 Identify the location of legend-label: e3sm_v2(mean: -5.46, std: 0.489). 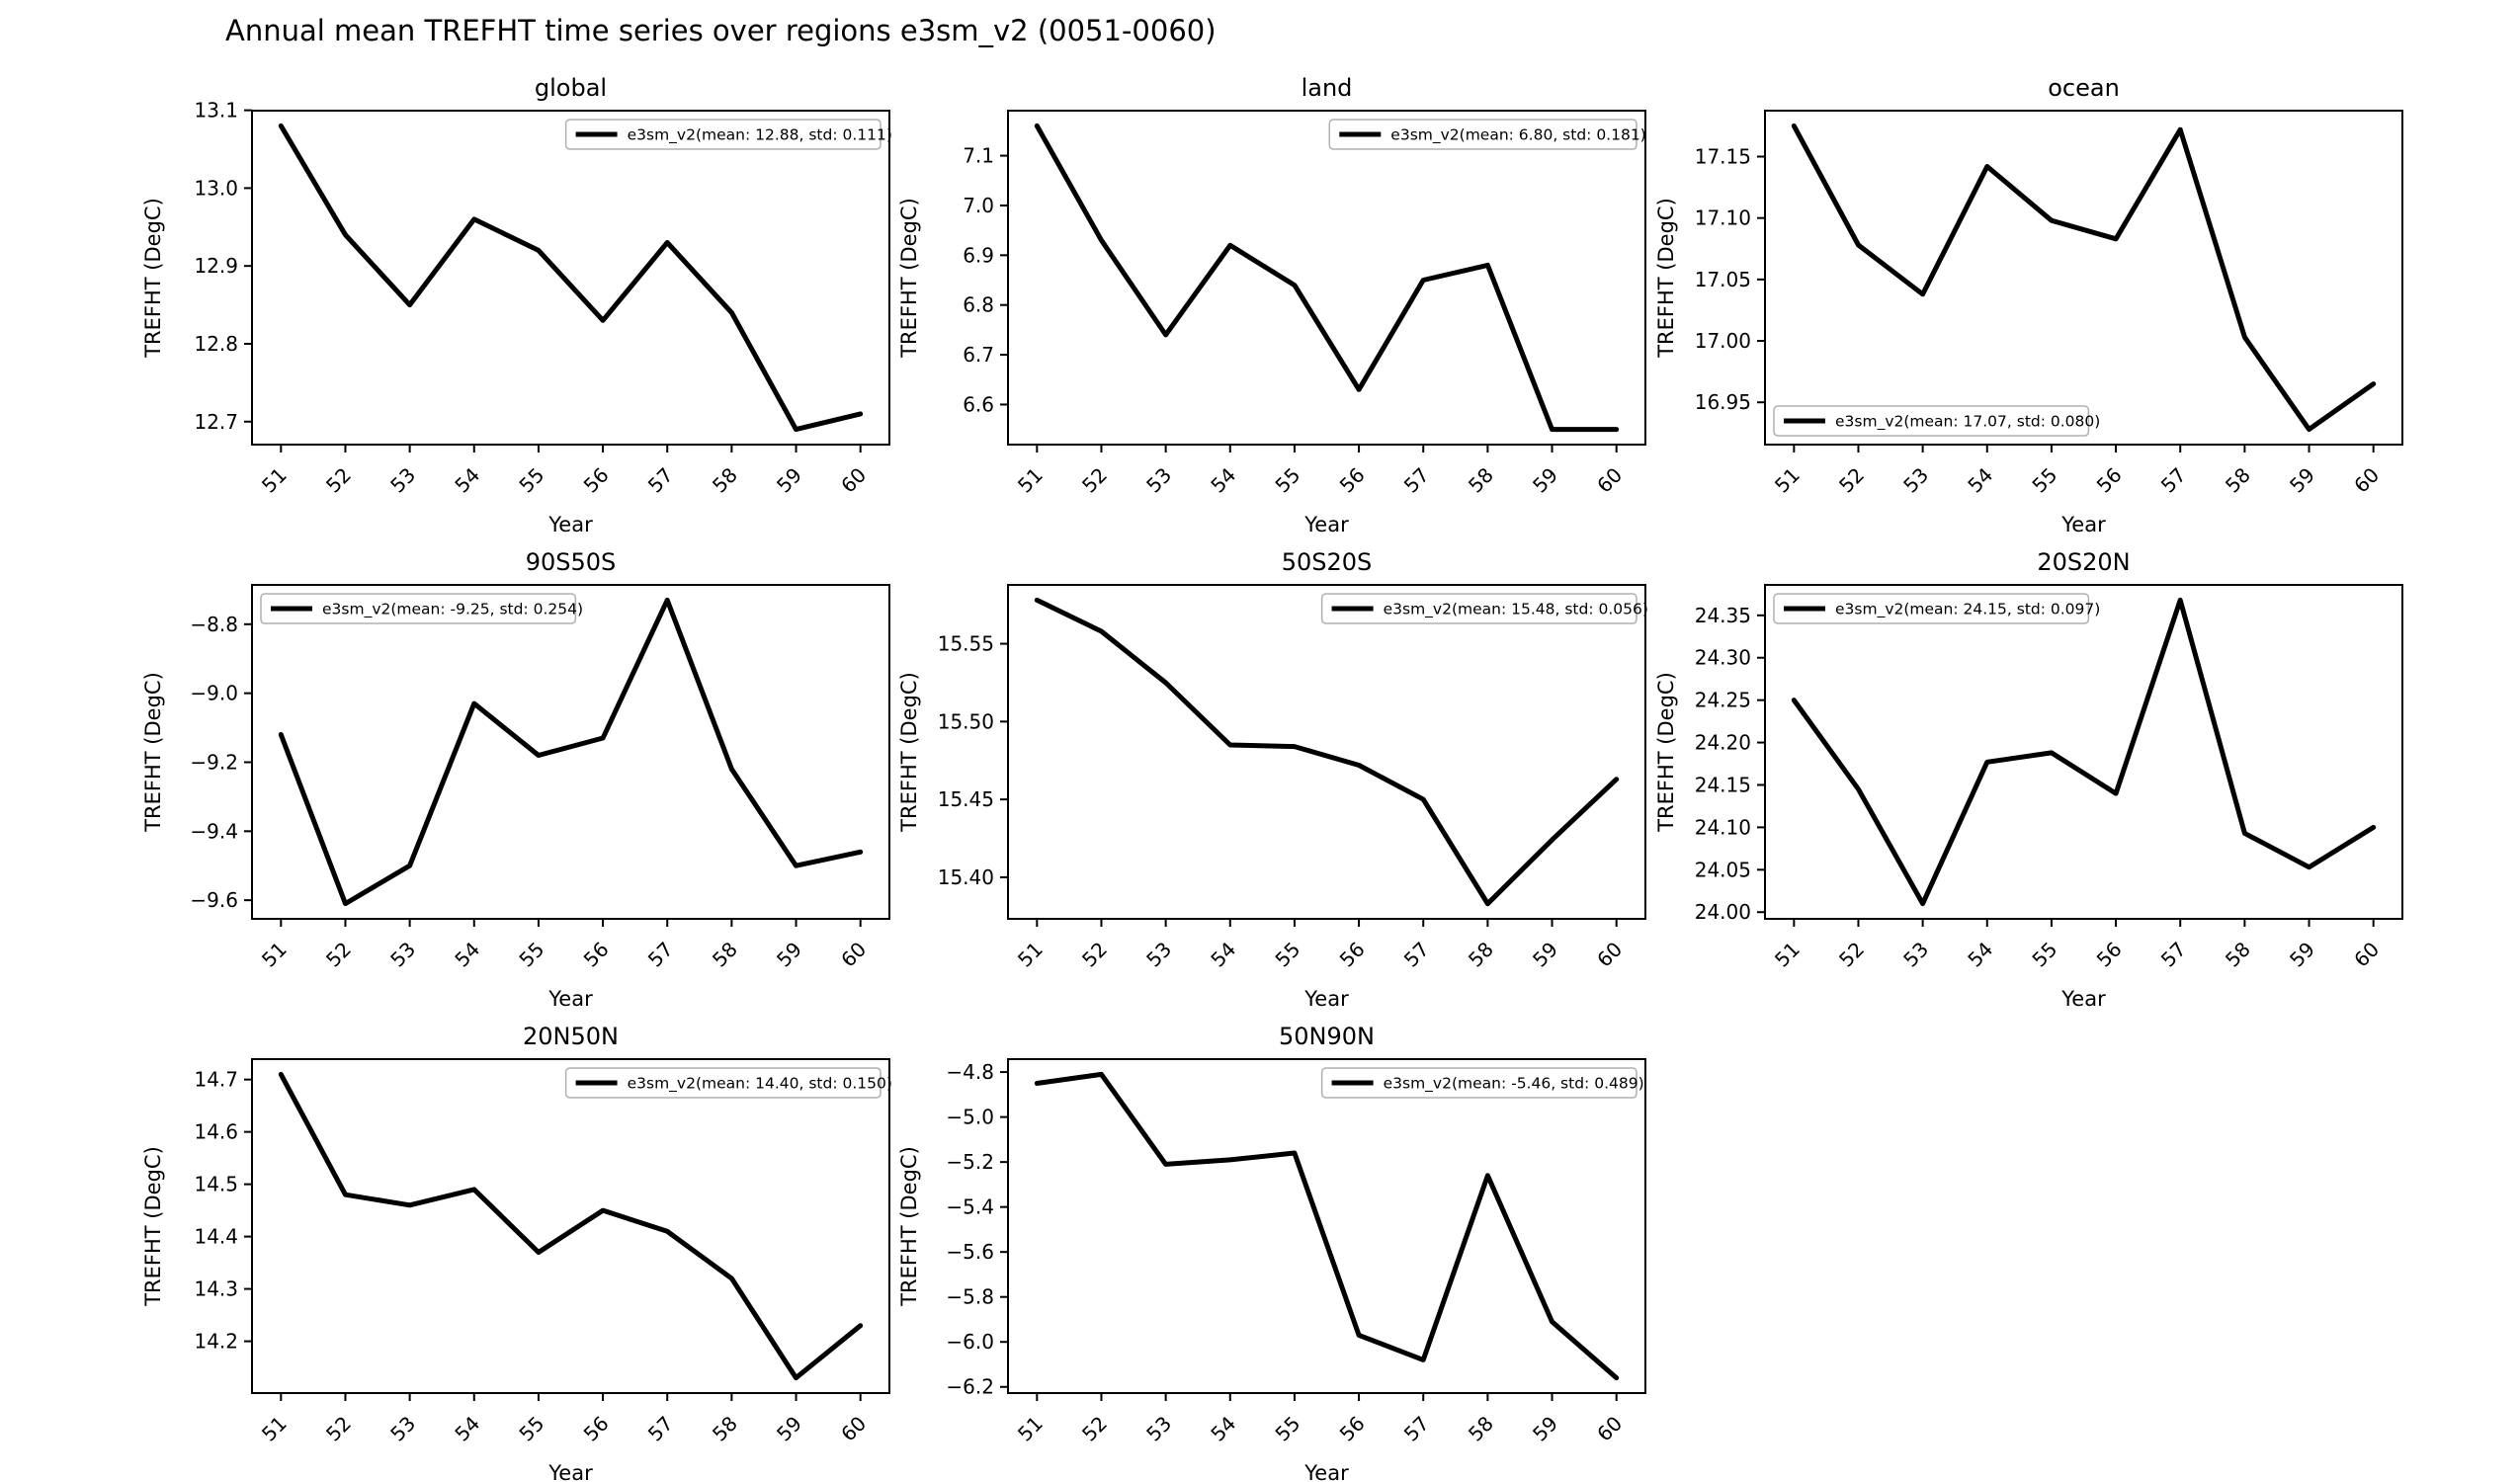
(1514, 1084).